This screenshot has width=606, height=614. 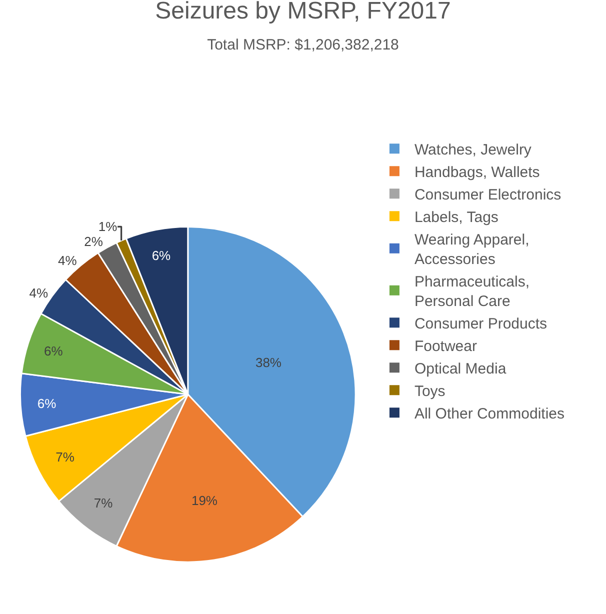 I want to click on data-label: 2%, so click(x=94, y=242).